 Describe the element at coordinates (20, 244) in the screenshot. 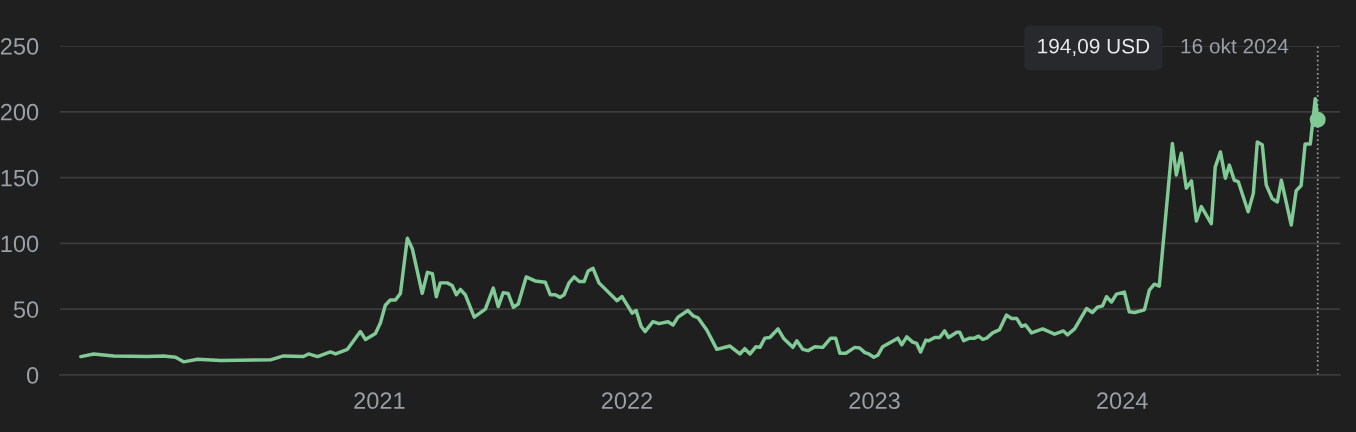

I see `y-tick-label: 100` at that location.